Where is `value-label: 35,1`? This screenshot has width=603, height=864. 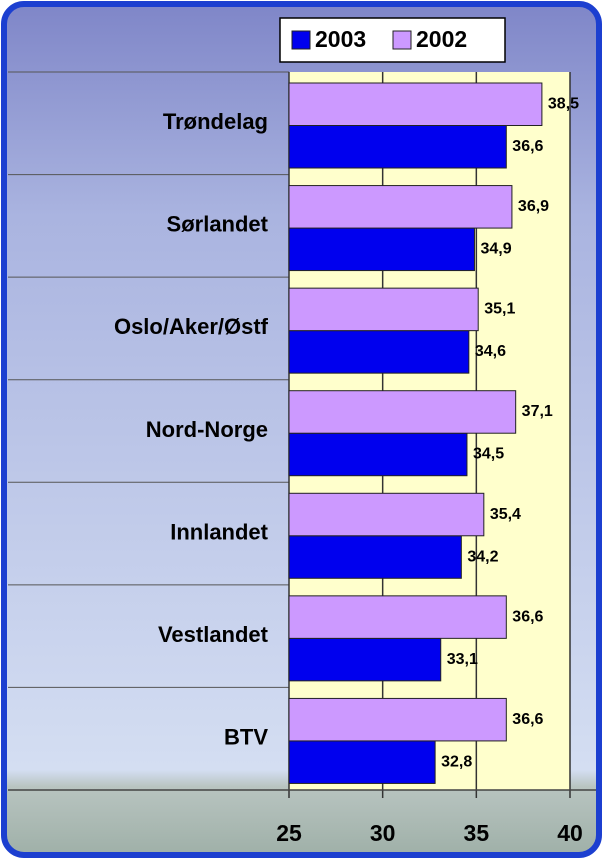 value-label: 35,1 is located at coordinates (499, 309).